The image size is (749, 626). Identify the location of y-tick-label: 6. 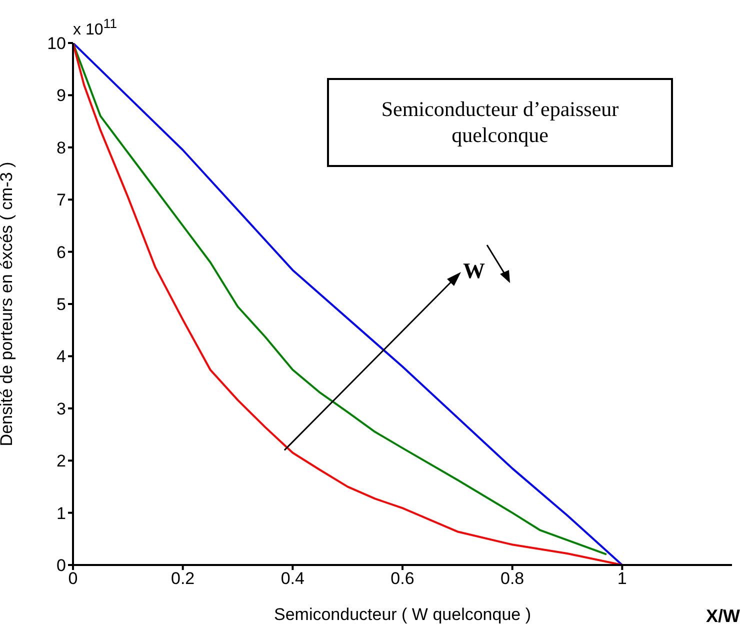
(61, 252).